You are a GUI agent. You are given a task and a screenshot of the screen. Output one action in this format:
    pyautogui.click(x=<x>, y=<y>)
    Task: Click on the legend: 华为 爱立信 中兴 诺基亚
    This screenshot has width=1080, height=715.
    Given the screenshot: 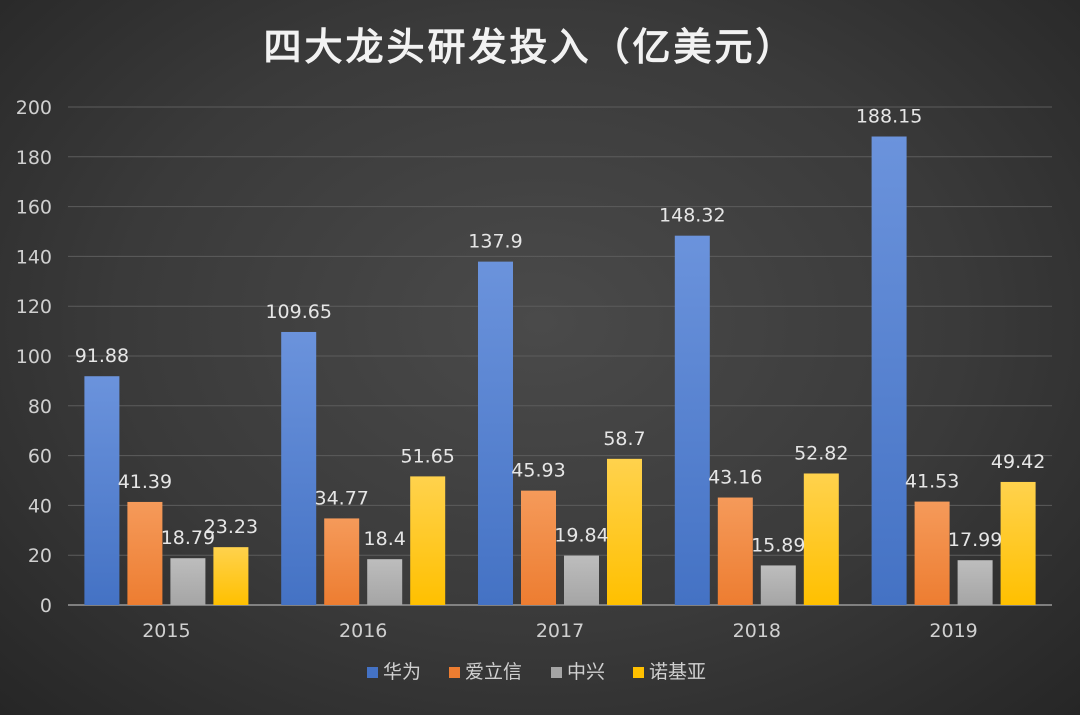 What is the action you would take?
    pyautogui.click(x=536, y=672)
    